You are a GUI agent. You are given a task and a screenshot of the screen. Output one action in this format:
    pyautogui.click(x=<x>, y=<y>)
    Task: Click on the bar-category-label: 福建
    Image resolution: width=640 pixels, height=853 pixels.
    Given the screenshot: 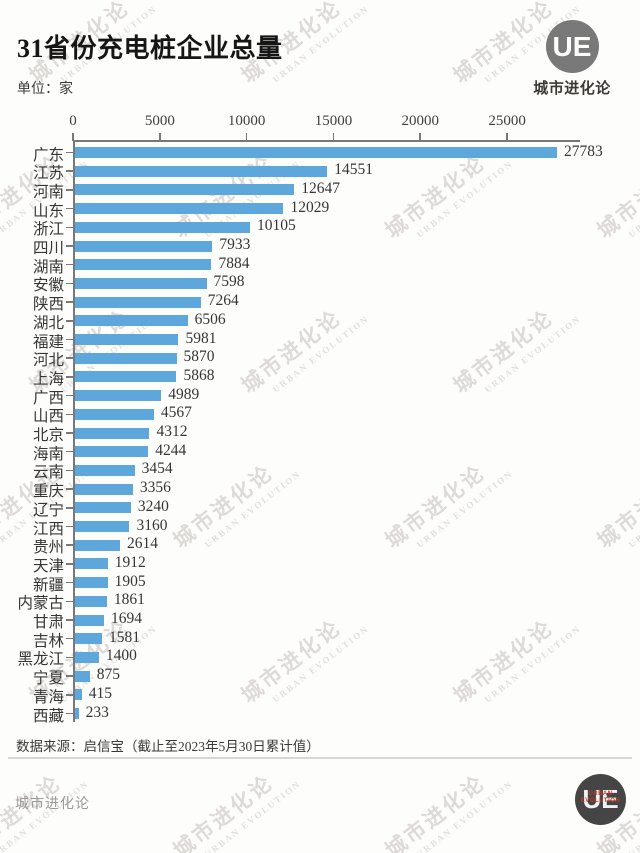 What is the action you would take?
    pyautogui.click(x=48, y=342)
    